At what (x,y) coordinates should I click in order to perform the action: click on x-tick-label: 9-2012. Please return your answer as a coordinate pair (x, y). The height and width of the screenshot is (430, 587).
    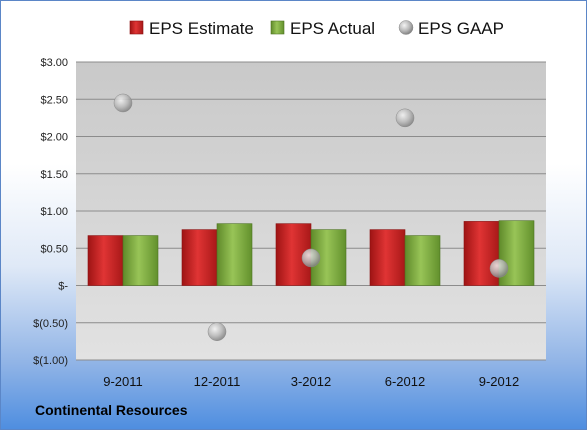
    Looking at the image, I should click on (499, 381).